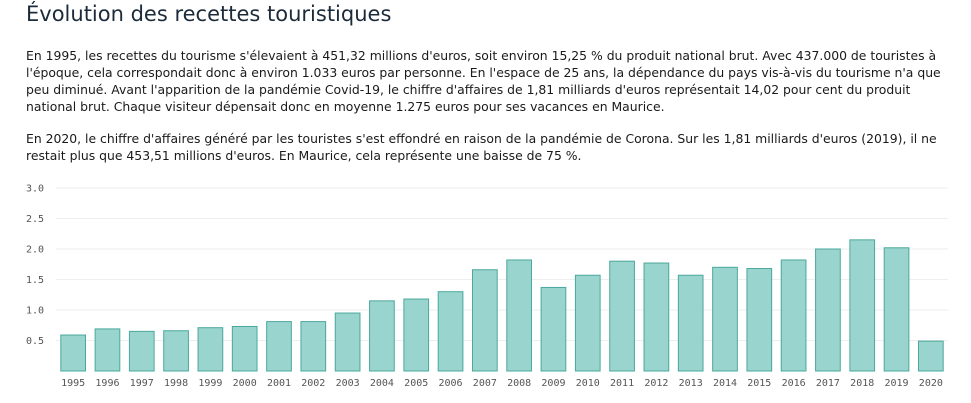  Describe the element at coordinates (862, 305) in the screenshot. I see `bar-2018` at that location.